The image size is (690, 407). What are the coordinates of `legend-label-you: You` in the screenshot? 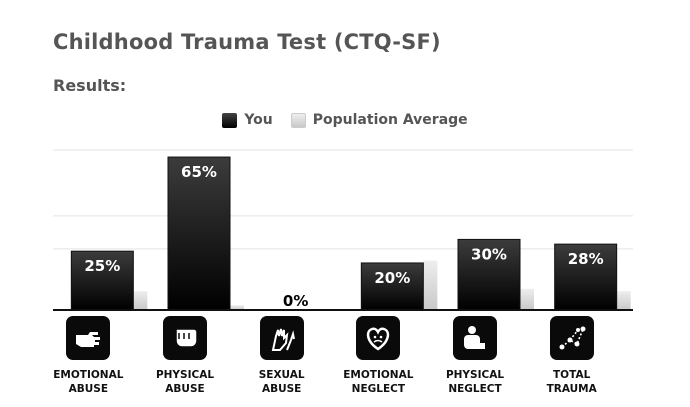 It's located at (258, 120).